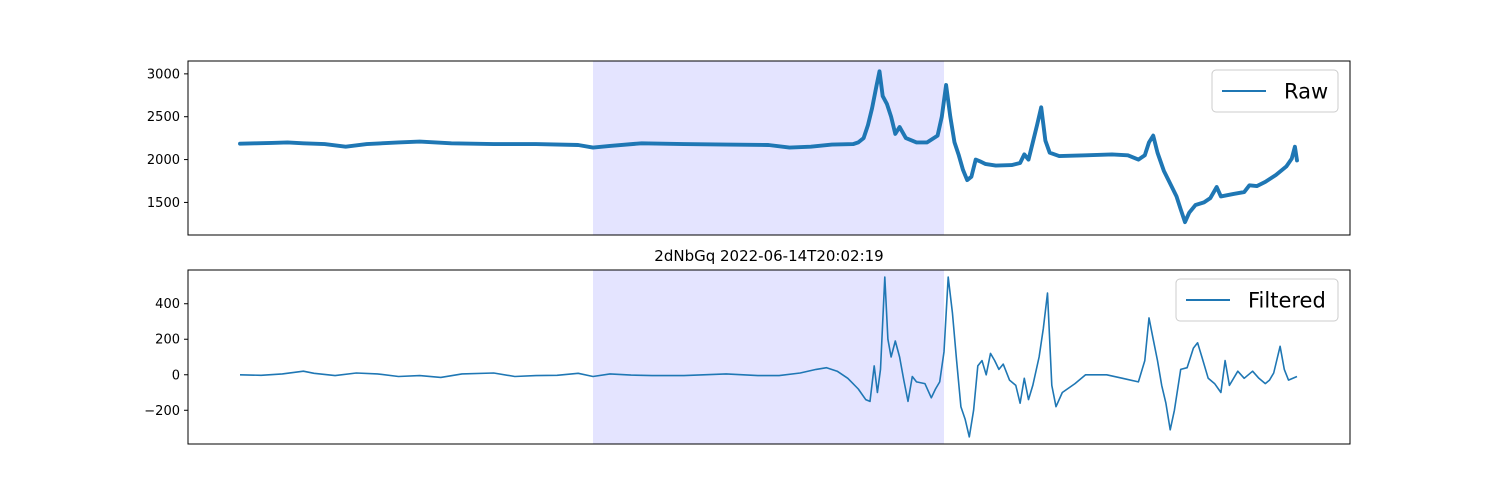 The image size is (1500, 504). What do you see at coordinates (163, 117) in the screenshot?
I see `y-tick-label: 2500` at bounding box center [163, 117].